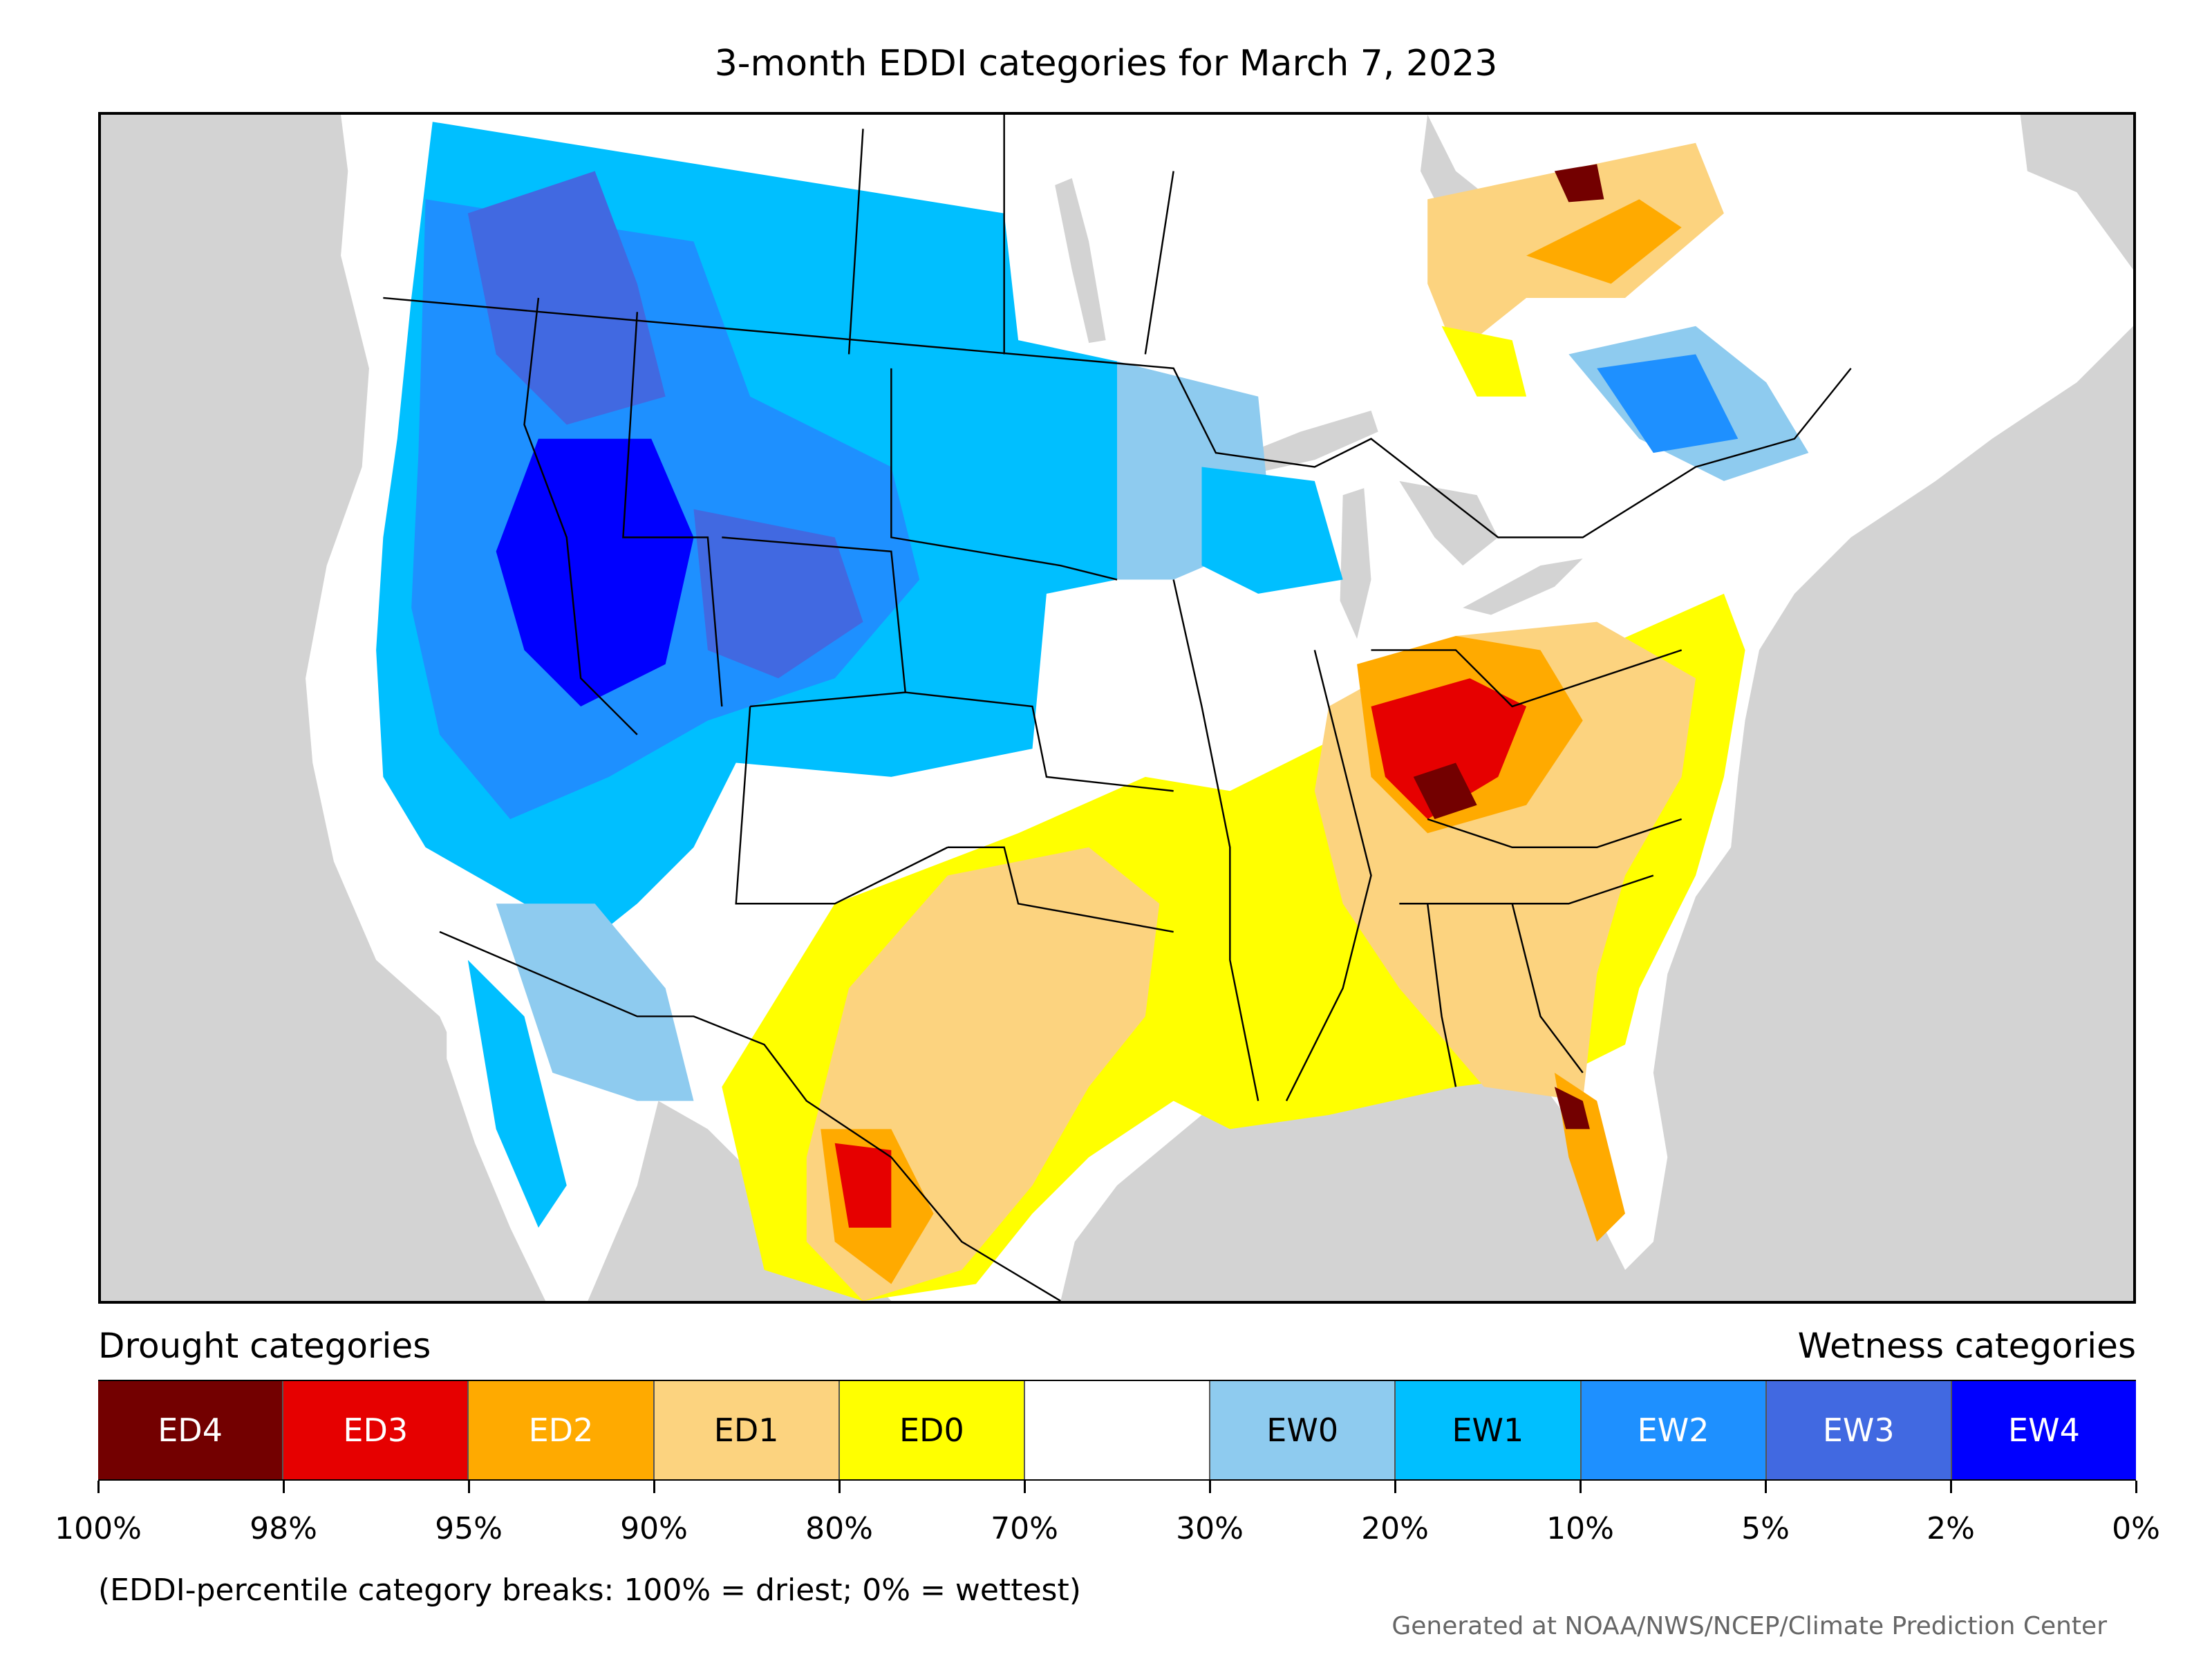  I want to click on tick-label-80: 80%, so click(839, 1529).